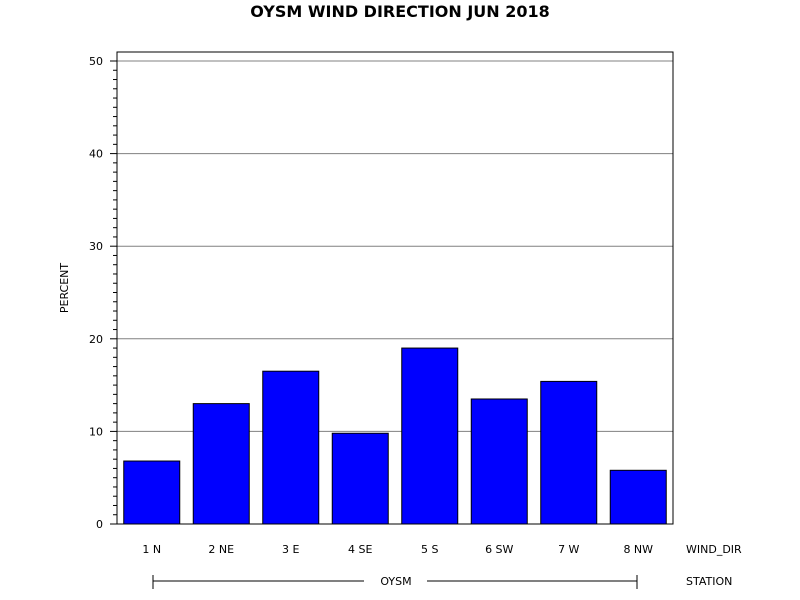 This screenshot has width=800, height=600. I want to click on y-tick-label: 10, so click(96, 431).